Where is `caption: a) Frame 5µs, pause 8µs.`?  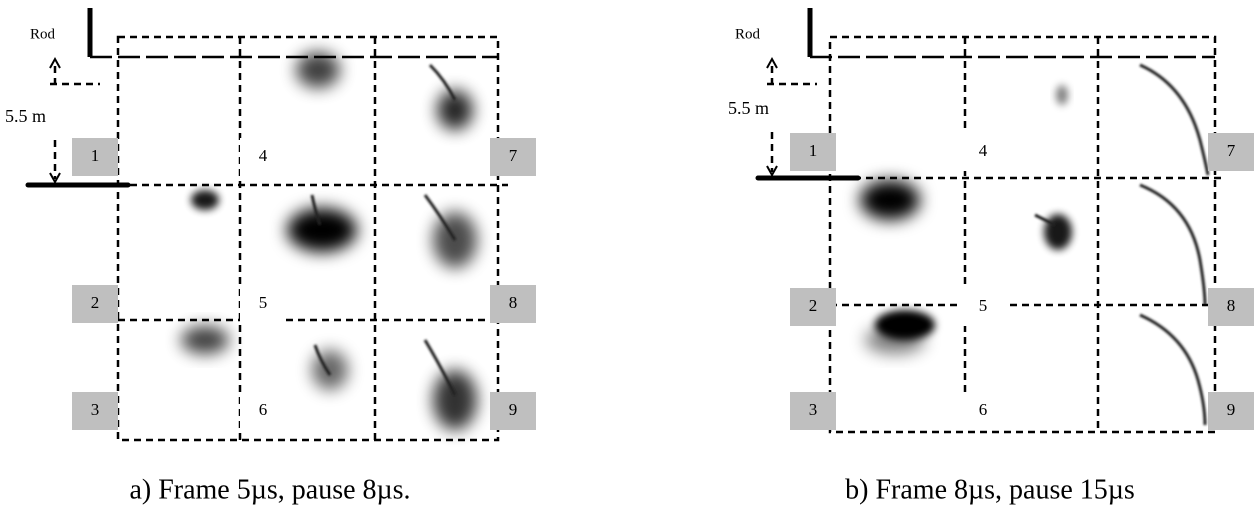
caption: a) Frame 5µs, pause 8µs. is located at coordinates (269, 489).